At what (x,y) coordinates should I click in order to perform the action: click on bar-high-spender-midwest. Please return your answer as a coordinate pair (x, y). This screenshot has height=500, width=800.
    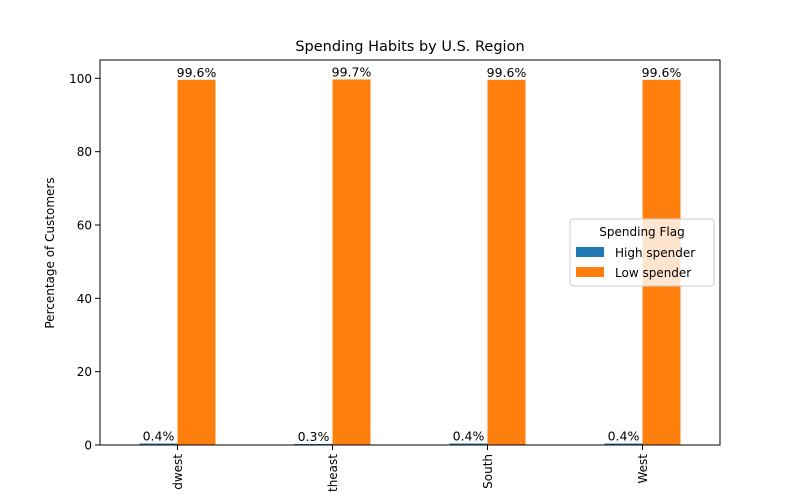
    Looking at the image, I should click on (158, 444).